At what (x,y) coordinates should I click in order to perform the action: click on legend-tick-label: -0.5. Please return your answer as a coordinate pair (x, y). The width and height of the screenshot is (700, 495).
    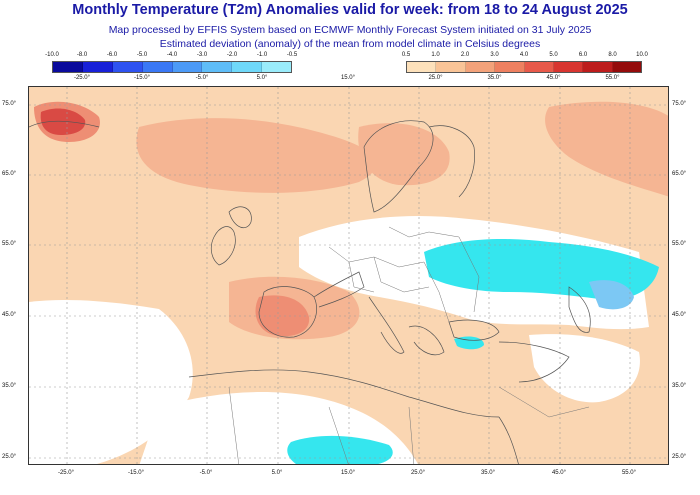
    Looking at the image, I should click on (292, 55).